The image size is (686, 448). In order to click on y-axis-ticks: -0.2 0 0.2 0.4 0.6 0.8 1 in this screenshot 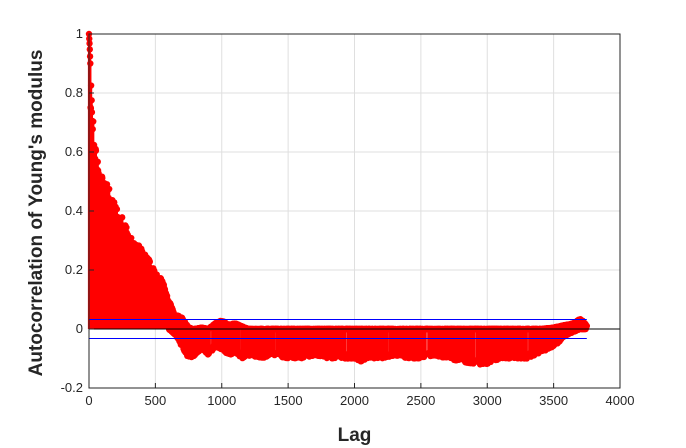, I will do `click(77, 210)`.